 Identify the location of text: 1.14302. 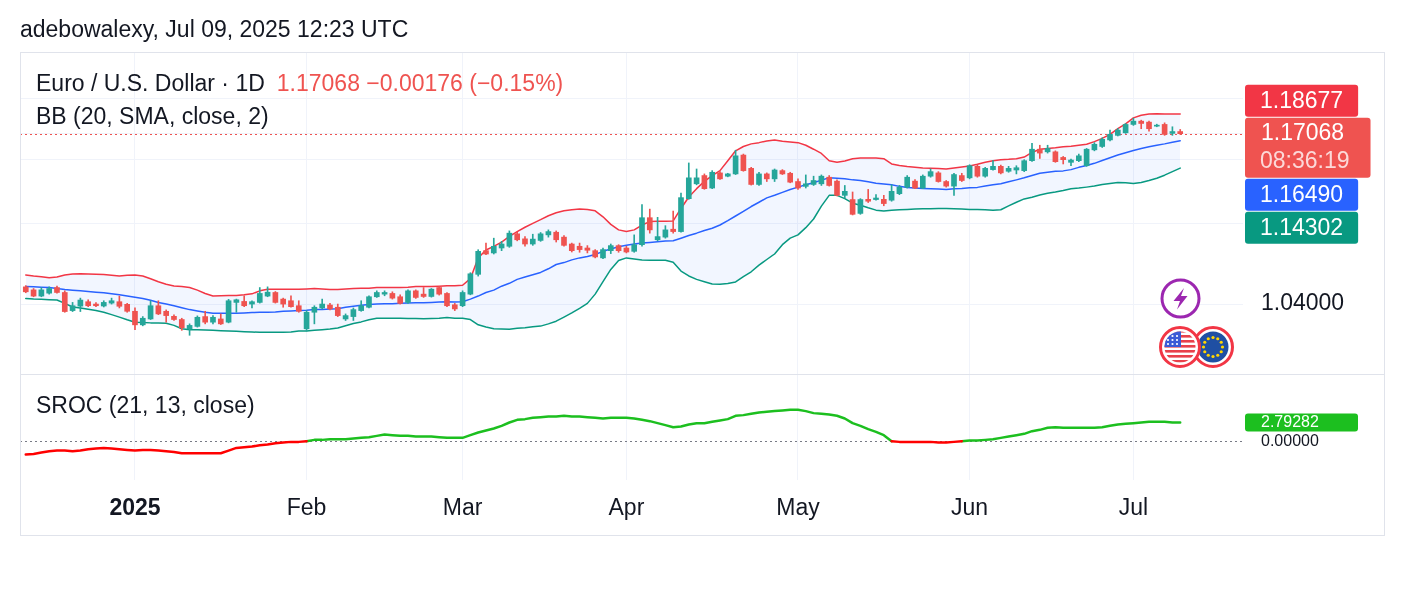
(1302, 227).